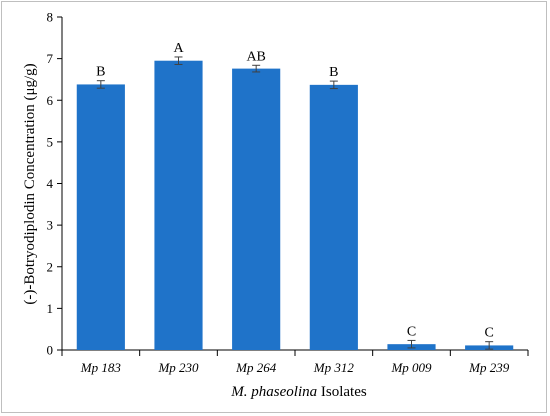  I want to click on y-tick-label: 5, so click(50, 141).